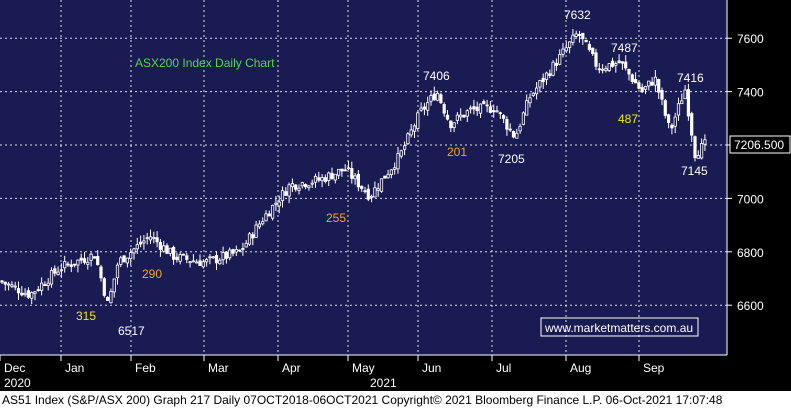  Describe the element at coordinates (750, 306) in the screenshot. I see `y-tick-label: 6600` at that location.